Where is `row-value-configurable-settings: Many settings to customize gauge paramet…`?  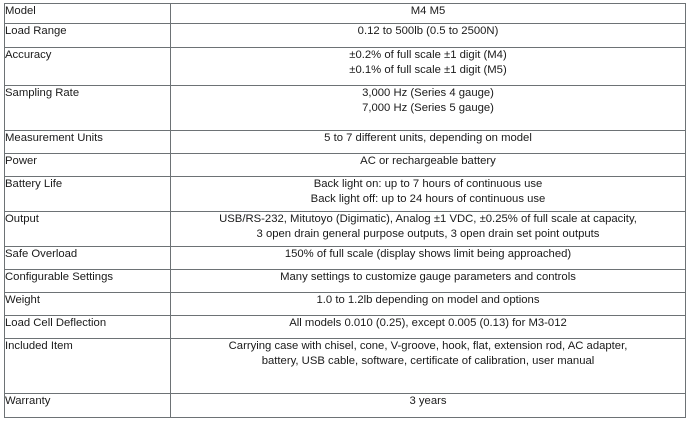
row-value-configurable-settings: Many settings to customize gauge paramet… is located at coordinates (428, 281).